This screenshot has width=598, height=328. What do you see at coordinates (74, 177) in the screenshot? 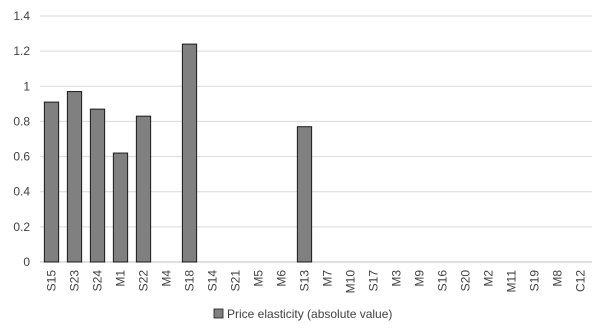
I see `bar-s23` at bounding box center [74, 177].